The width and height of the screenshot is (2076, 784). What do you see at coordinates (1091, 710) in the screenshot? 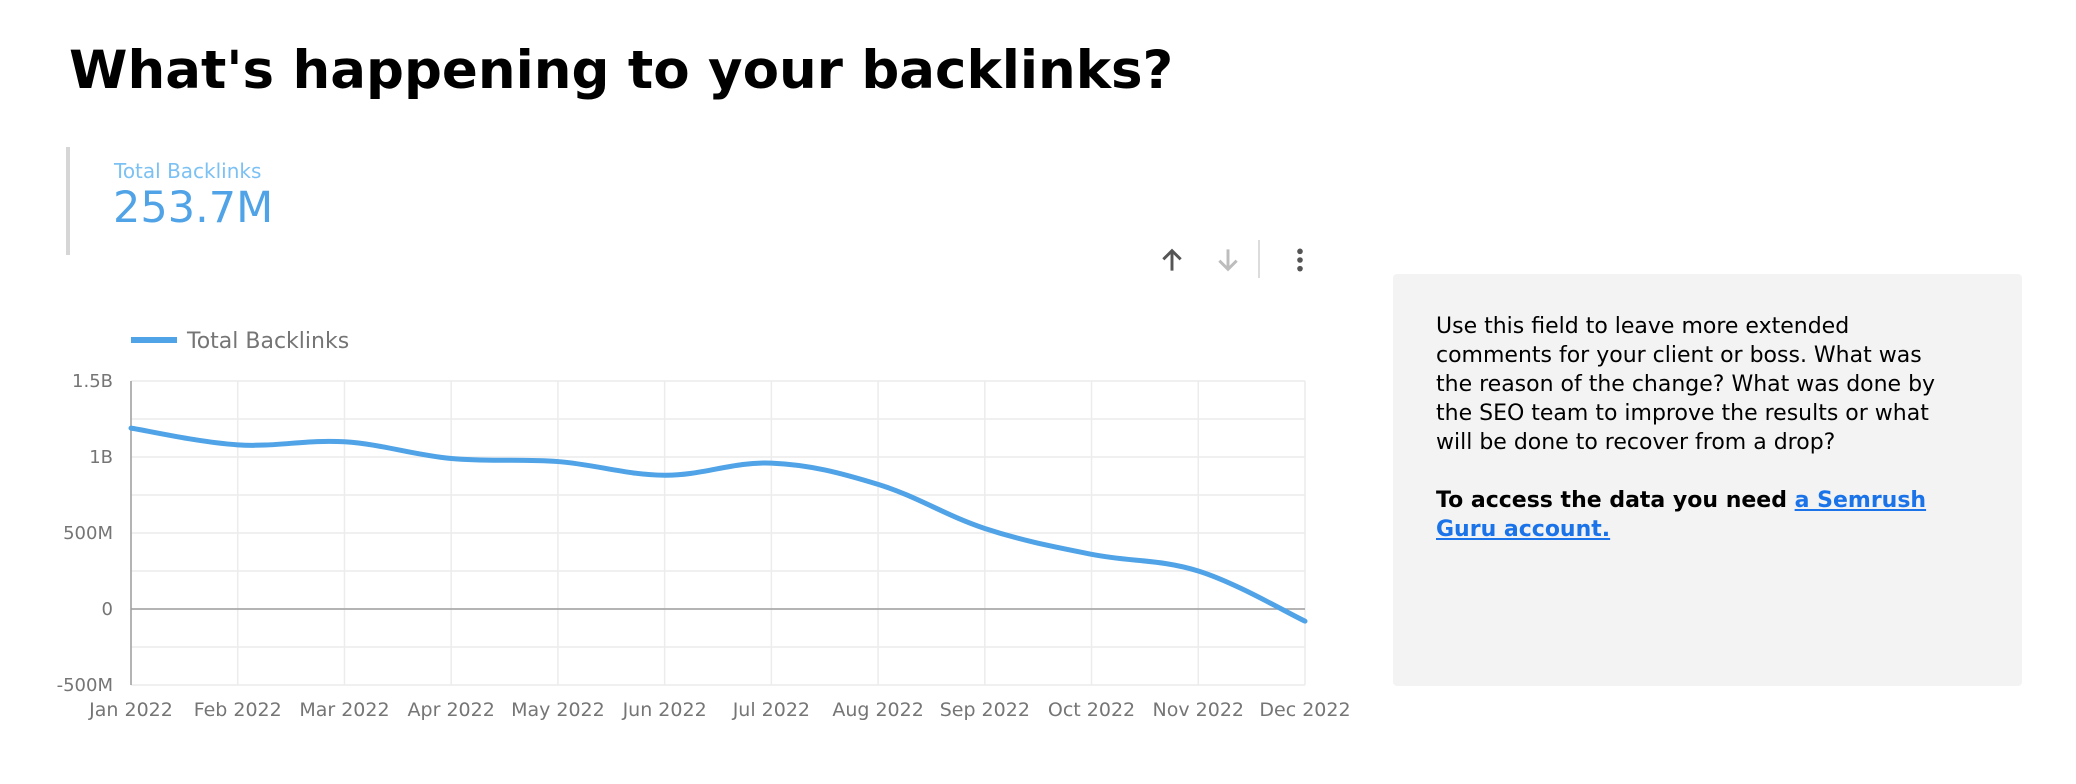
I see `x-tick-label: Oct 2022` at bounding box center [1091, 710].